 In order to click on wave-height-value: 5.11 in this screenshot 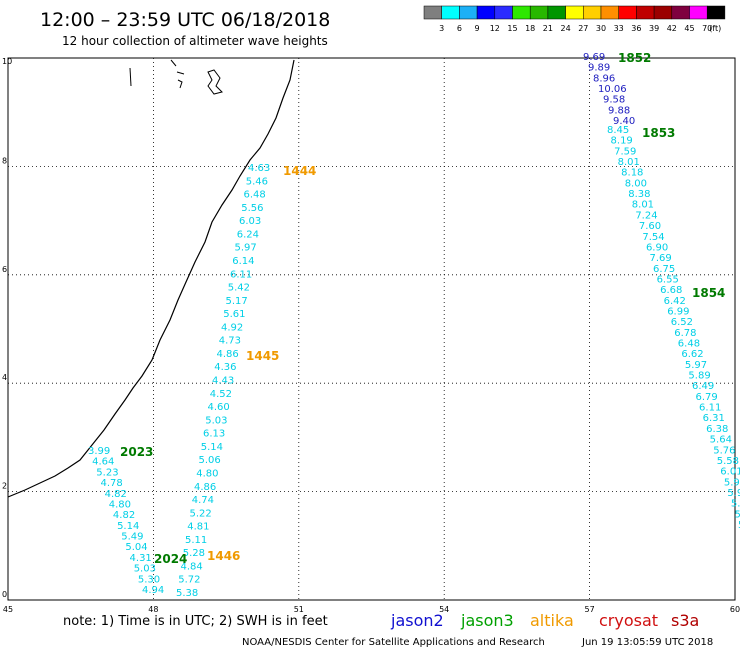, I will do `click(196, 540)`.